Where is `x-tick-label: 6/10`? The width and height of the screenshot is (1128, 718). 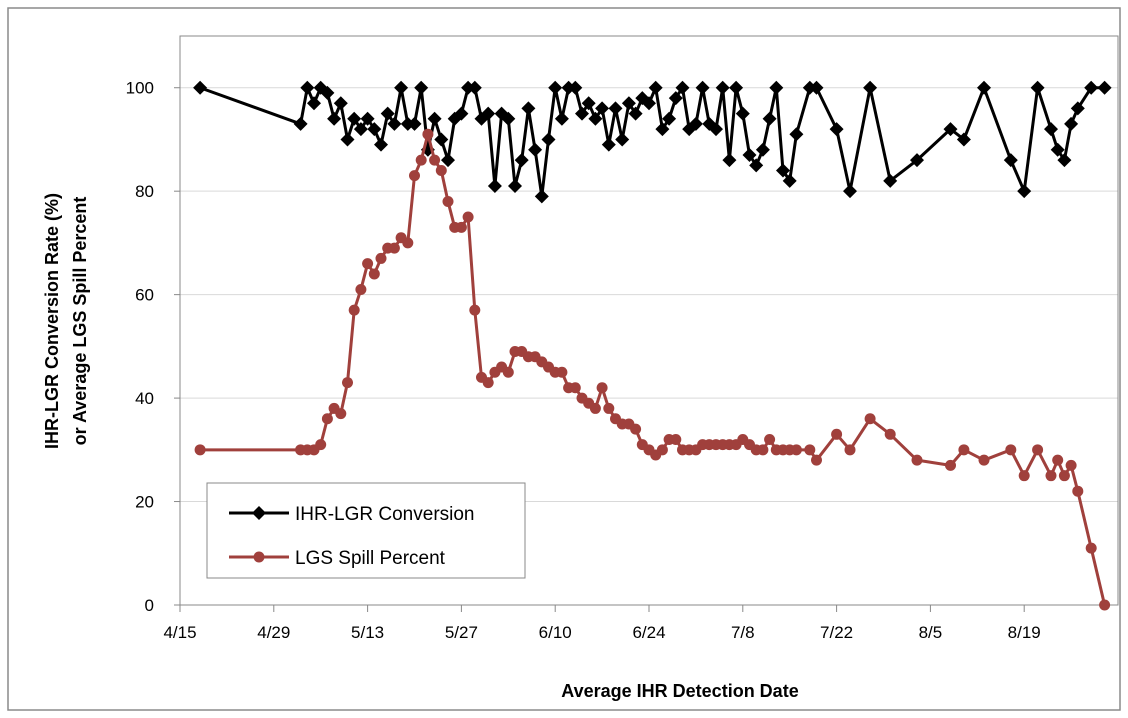
x-tick-label: 6/10 is located at coordinates (555, 632).